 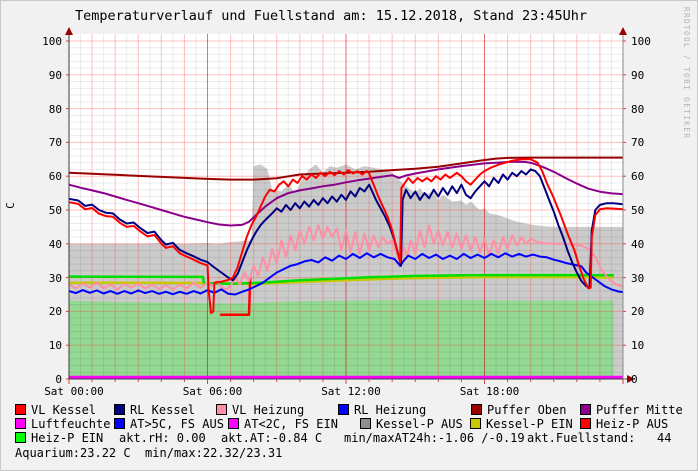 I want to click on legend-row: Aquarium:23.22 C min/max:22.32/23.31, so click(x=349, y=453).